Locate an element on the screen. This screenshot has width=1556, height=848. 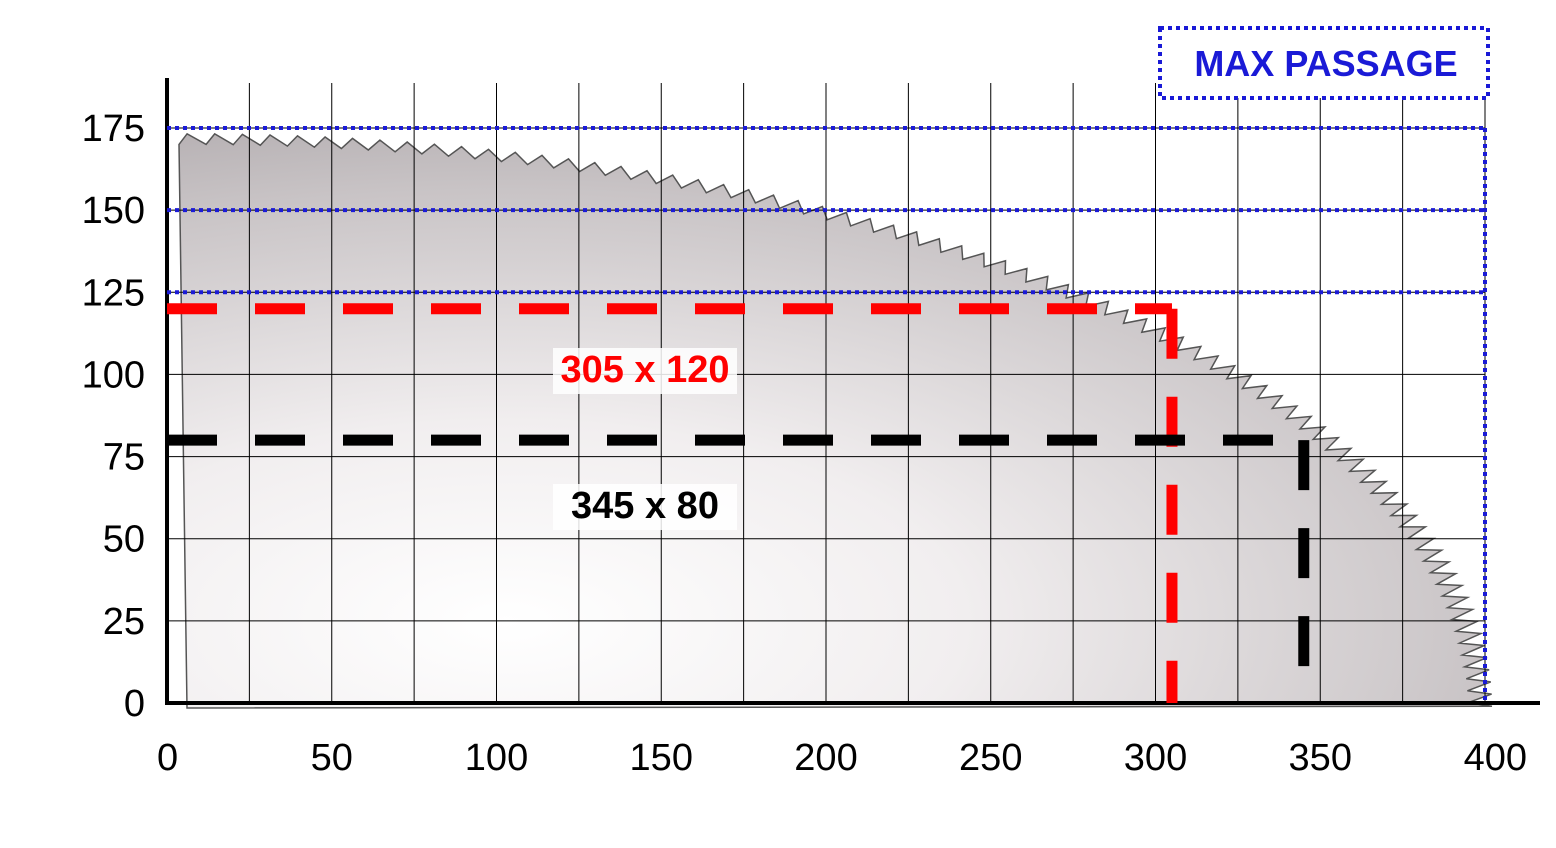
x-tick-label: 250 is located at coordinates (990, 758).